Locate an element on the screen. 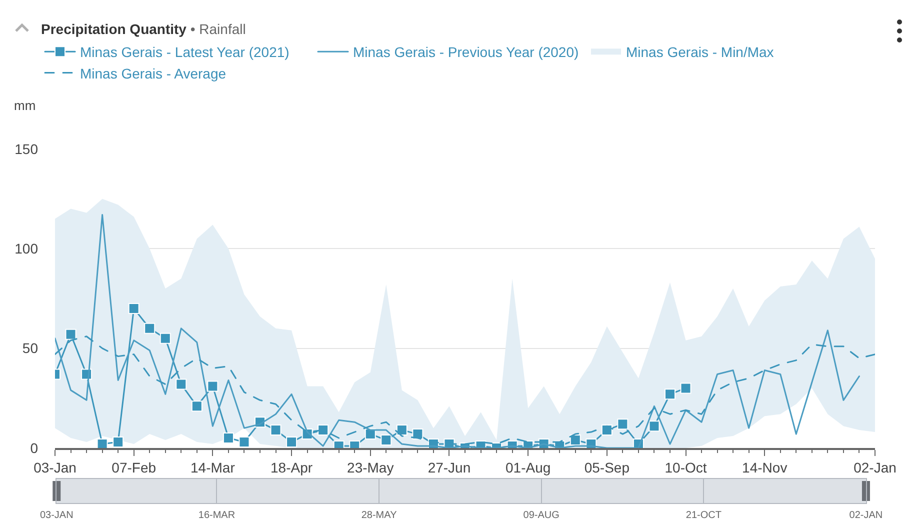 This screenshot has width=922, height=532. y-tick-label: 0 is located at coordinates (34, 448).